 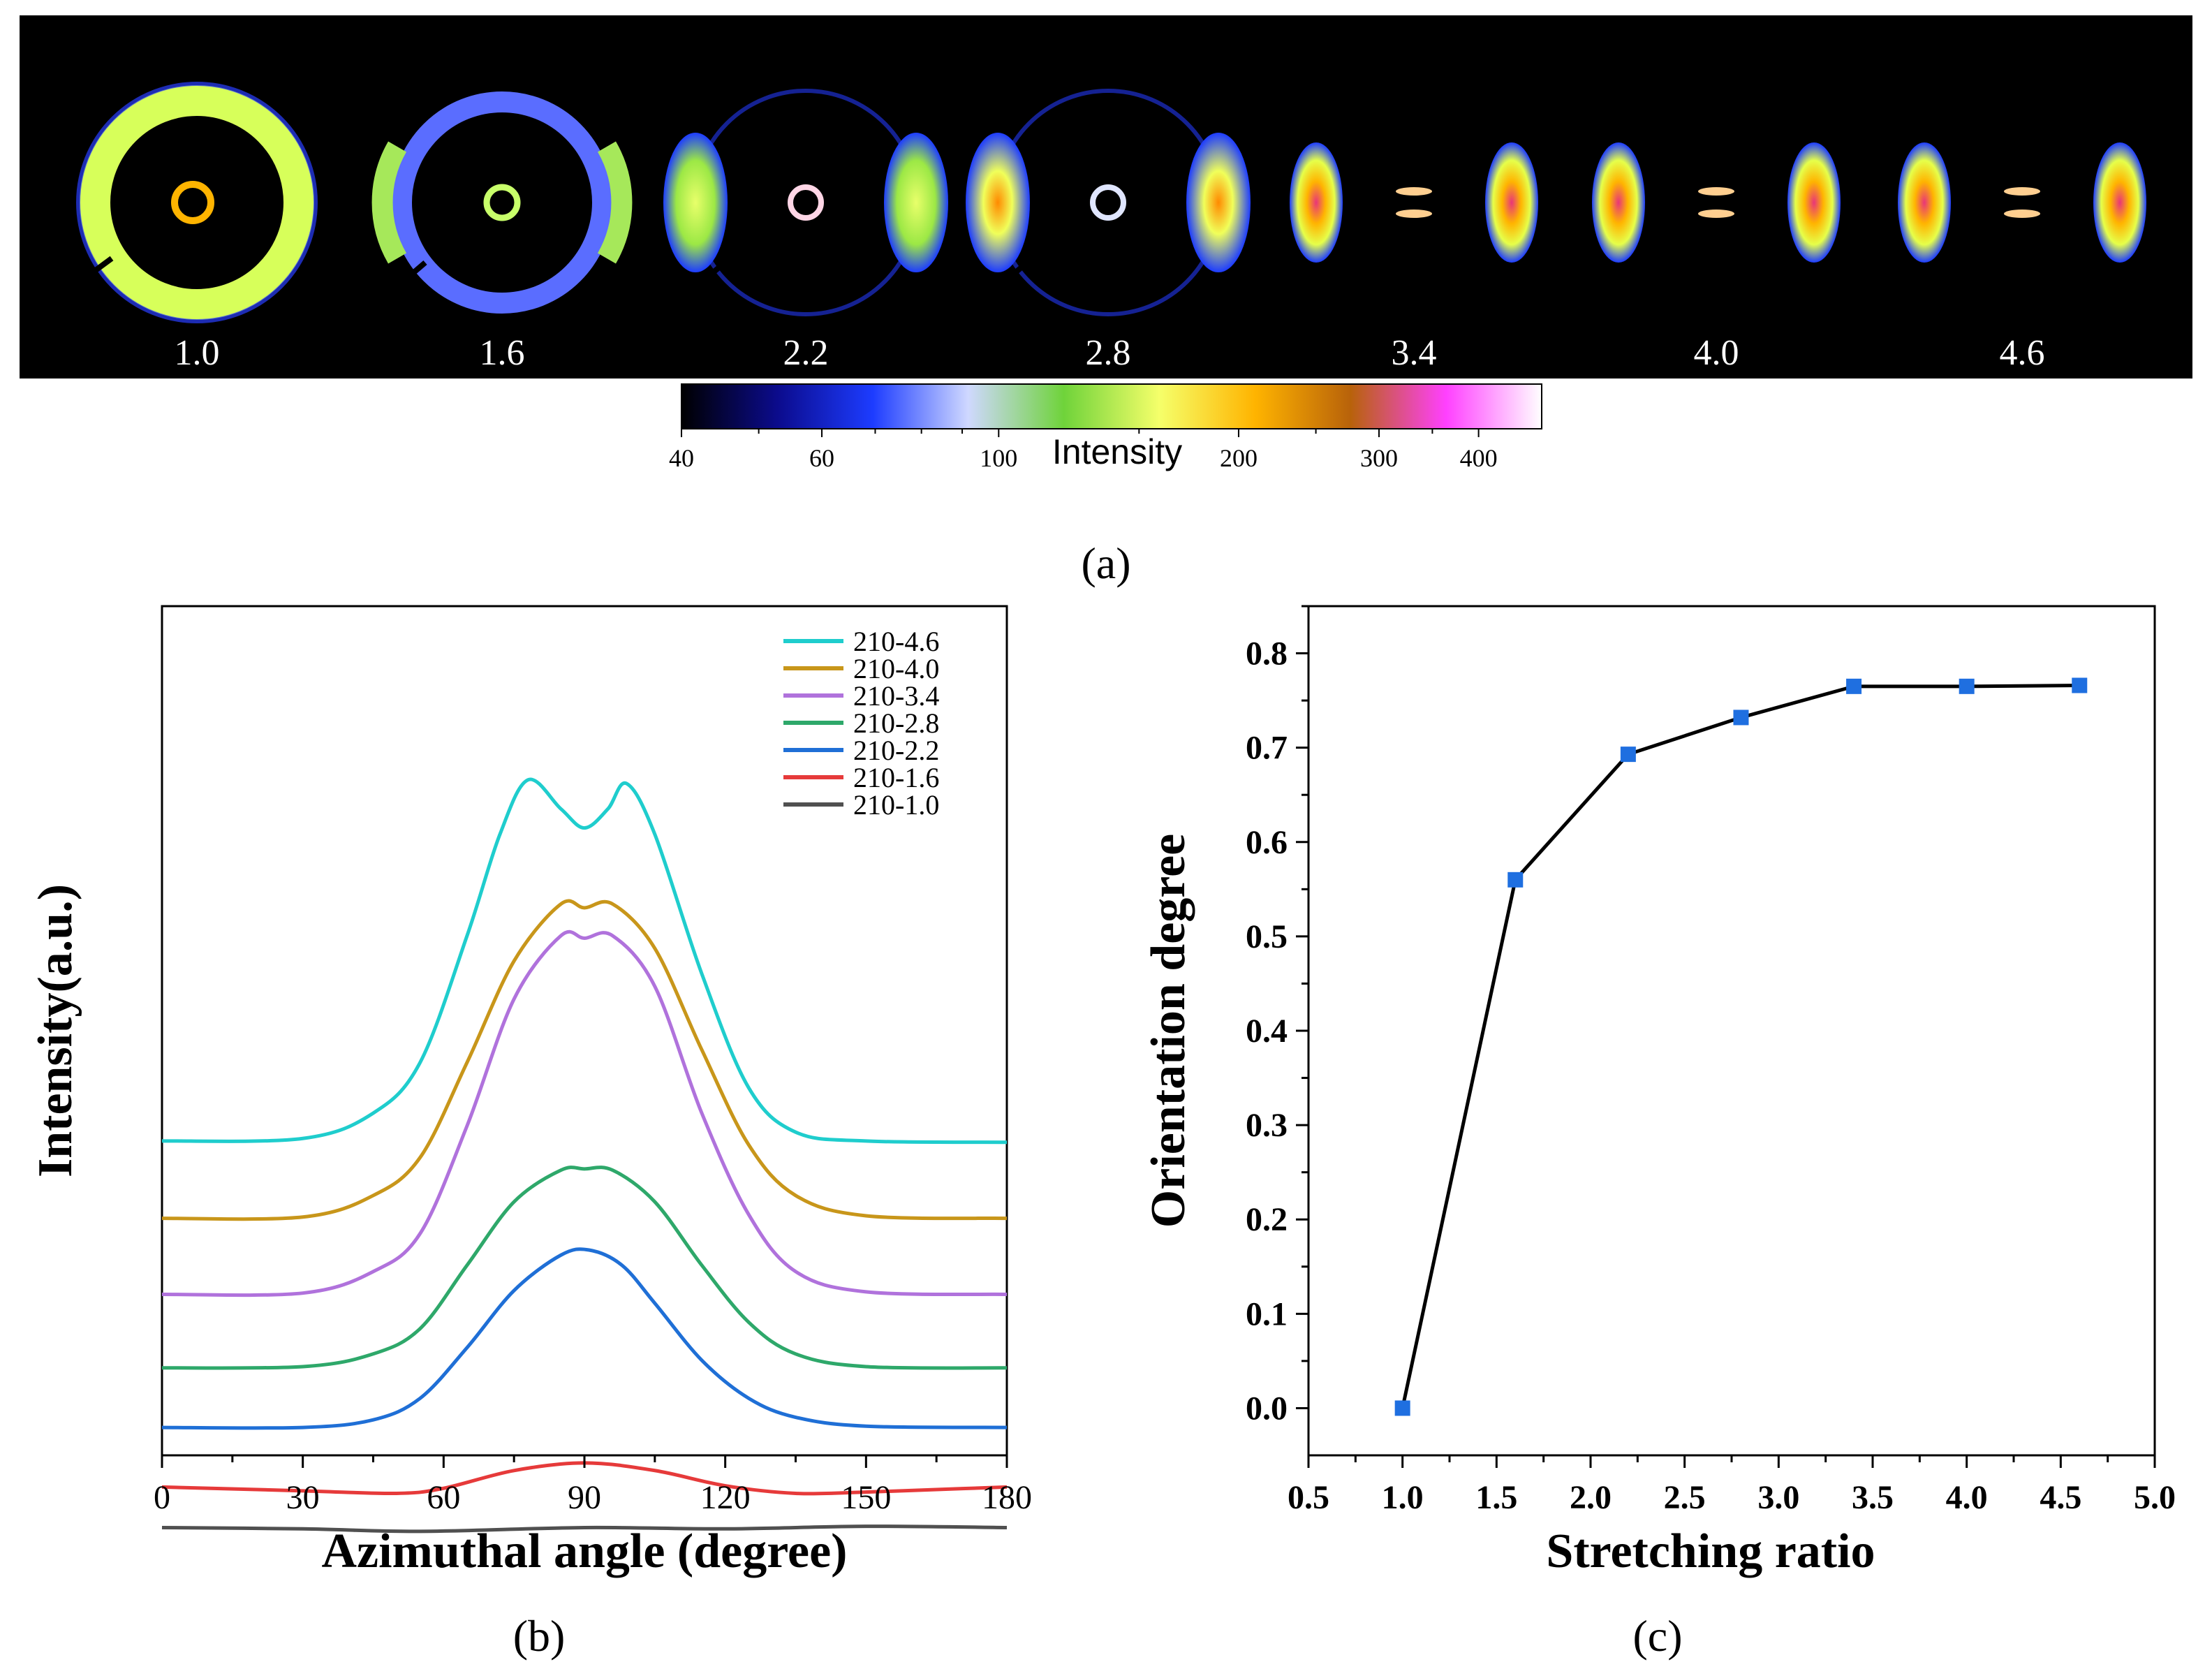 What do you see at coordinates (502, 353) in the screenshot?
I see `ratio-label: 1.6` at bounding box center [502, 353].